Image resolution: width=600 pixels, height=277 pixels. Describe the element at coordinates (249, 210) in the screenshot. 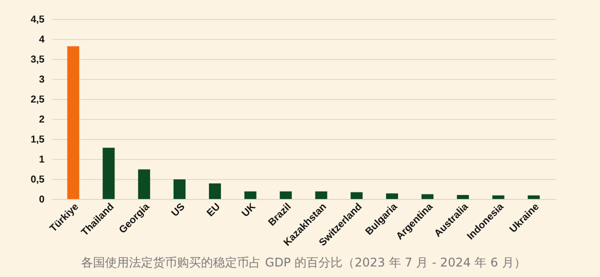

I see `x-tick-label: UK` at that location.